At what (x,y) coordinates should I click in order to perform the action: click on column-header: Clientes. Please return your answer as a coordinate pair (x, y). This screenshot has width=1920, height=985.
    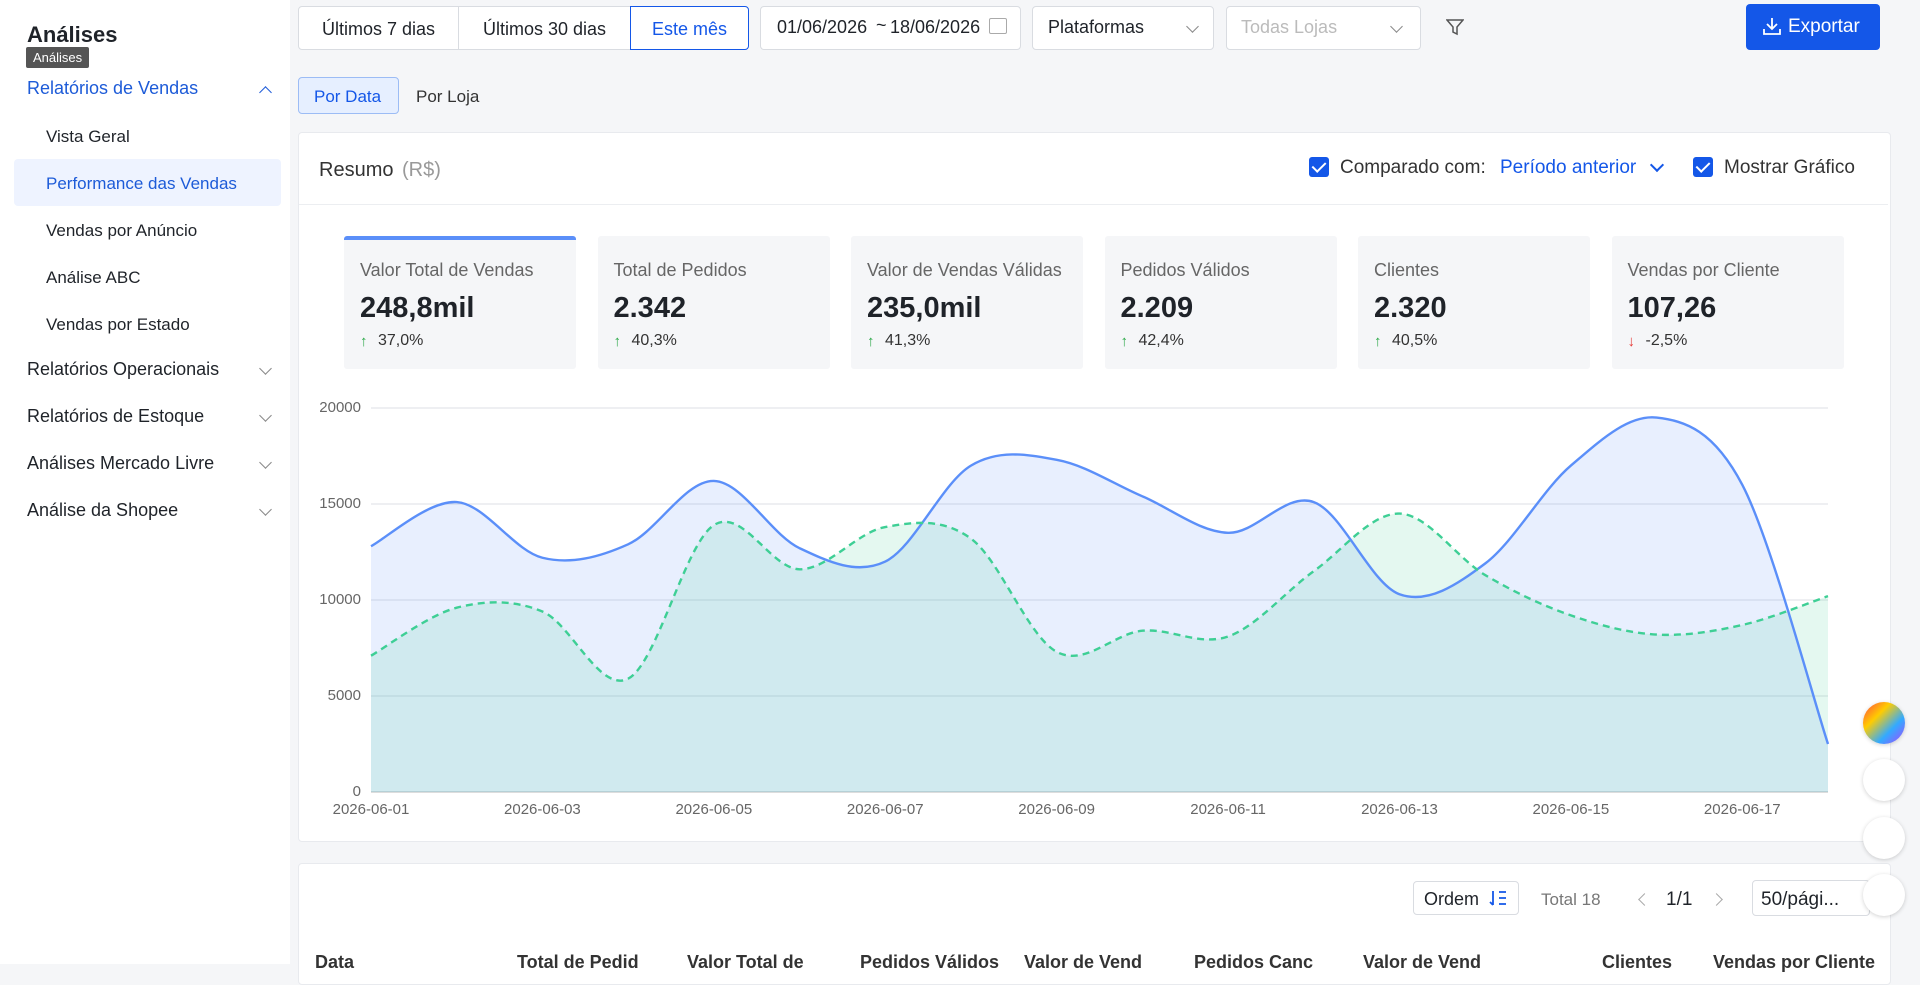
    Looking at the image, I should click on (1637, 962).